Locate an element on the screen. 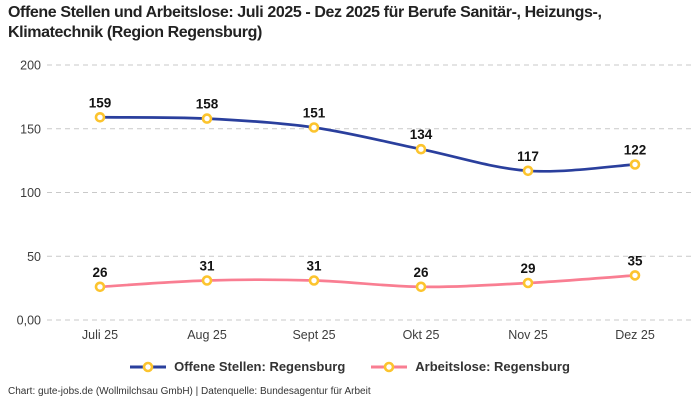 This screenshot has height=400, width=700. data-point-value-label: 122 is located at coordinates (635, 150).